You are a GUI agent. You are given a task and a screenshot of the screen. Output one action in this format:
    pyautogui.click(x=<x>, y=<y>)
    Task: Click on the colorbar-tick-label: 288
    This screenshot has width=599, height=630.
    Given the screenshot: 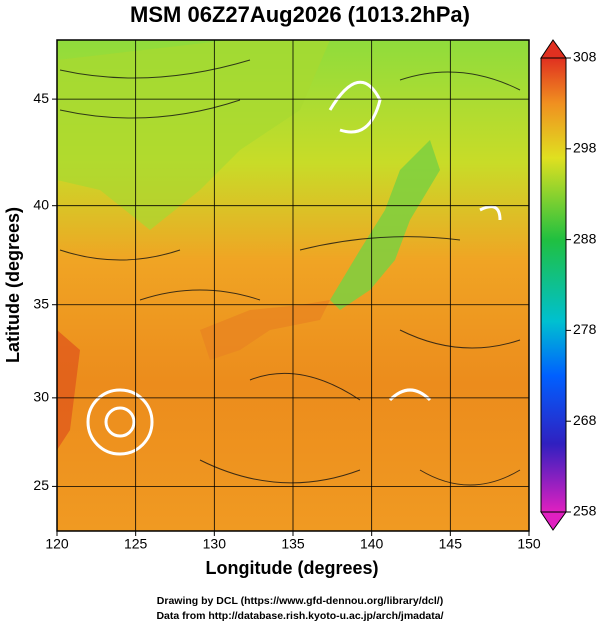 What is the action you would take?
    pyautogui.click(x=585, y=238)
    